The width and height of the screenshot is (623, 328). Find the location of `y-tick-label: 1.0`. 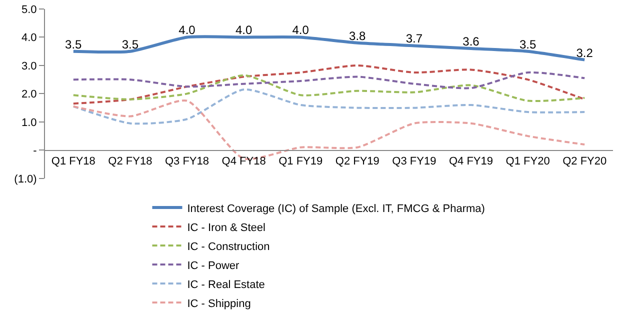

y-tick-label: 1.0 is located at coordinates (29, 122).